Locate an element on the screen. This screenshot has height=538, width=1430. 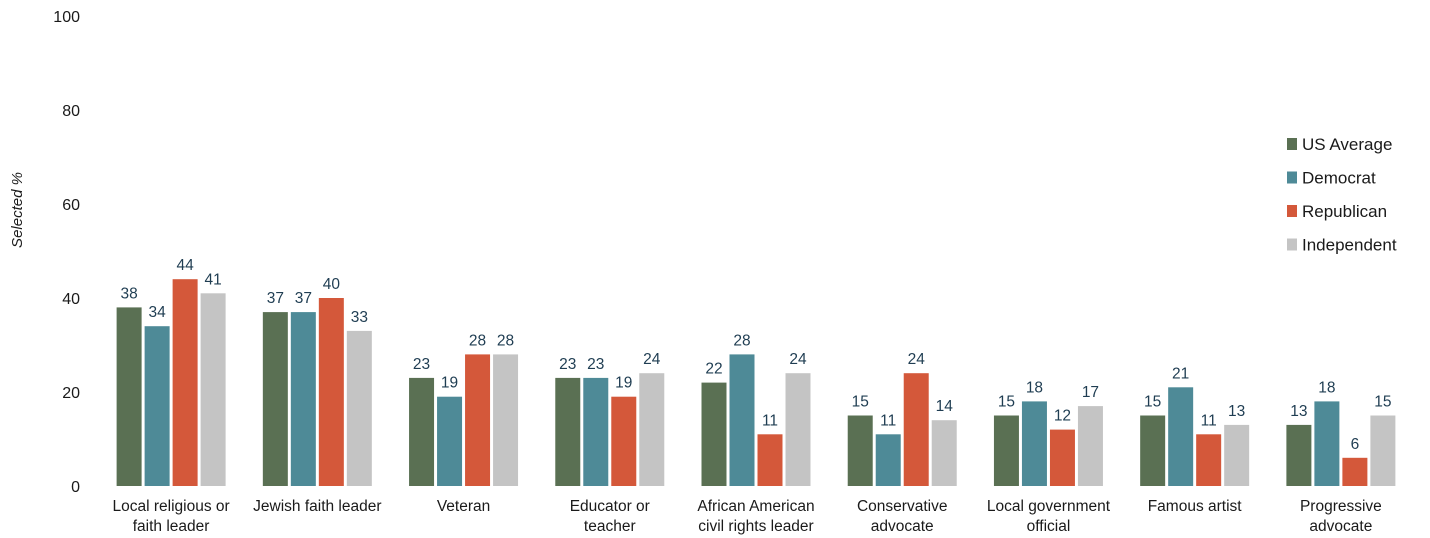
category-label-line: African American is located at coordinates (755, 506).